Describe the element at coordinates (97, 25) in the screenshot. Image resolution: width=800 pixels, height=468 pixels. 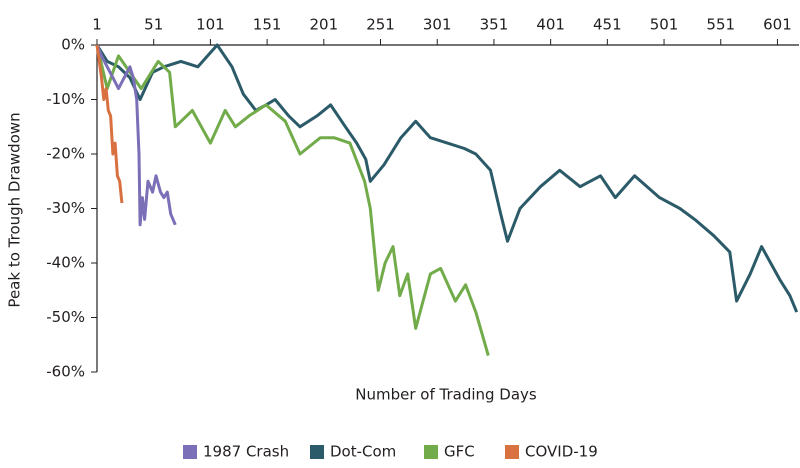
I see `x-tick-label: 1` at that location.